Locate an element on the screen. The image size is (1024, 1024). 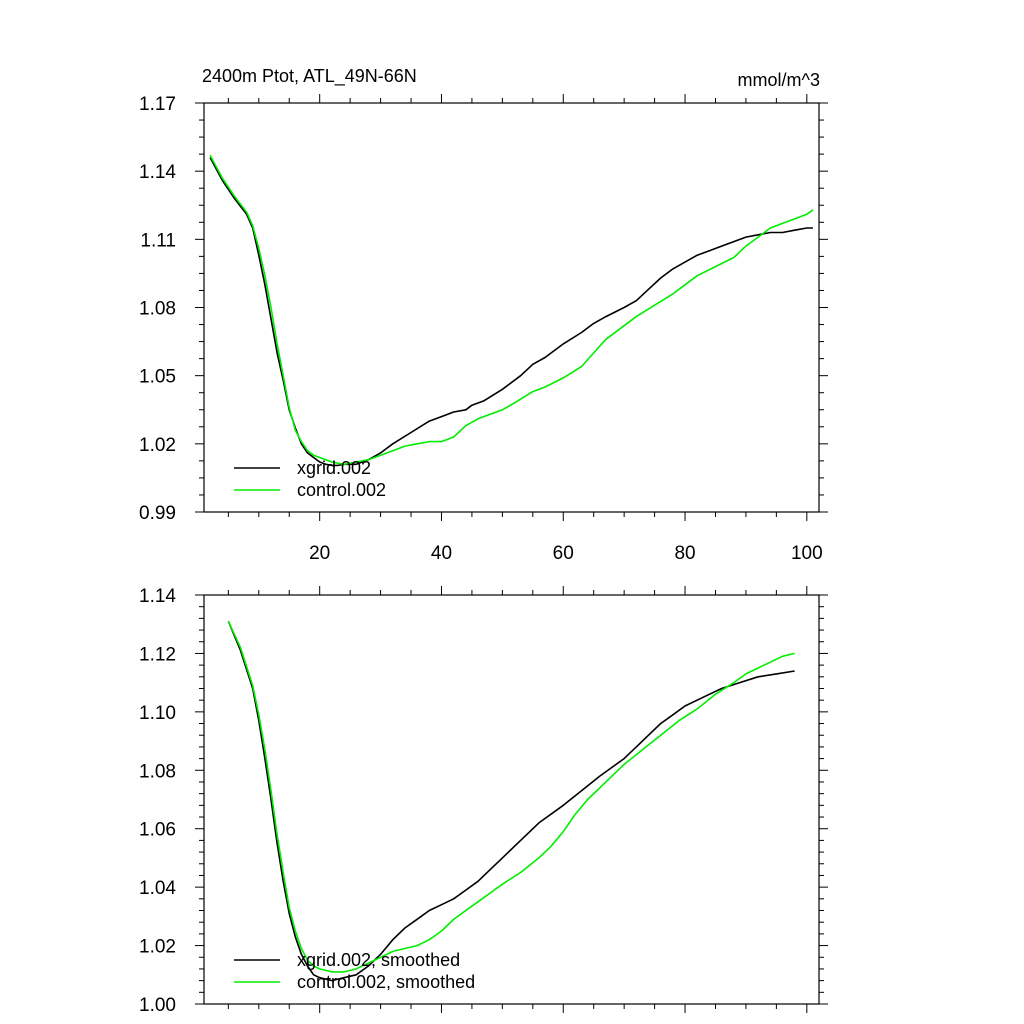
x-tick-label: 60 is located at coordinates (563, 553).